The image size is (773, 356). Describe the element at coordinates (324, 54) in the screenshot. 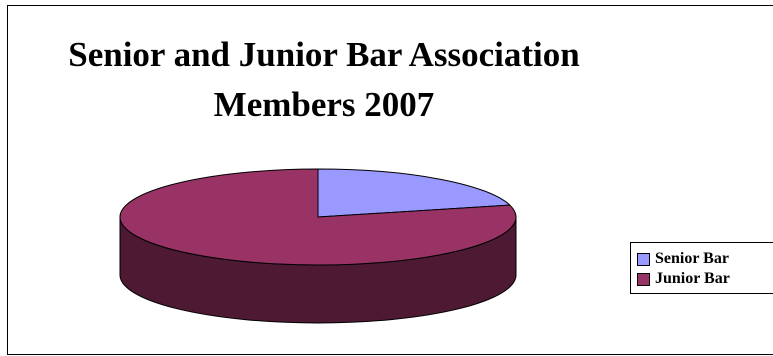

I see `chart-title-line-1: Senior and Junior Bar Association` at that location.